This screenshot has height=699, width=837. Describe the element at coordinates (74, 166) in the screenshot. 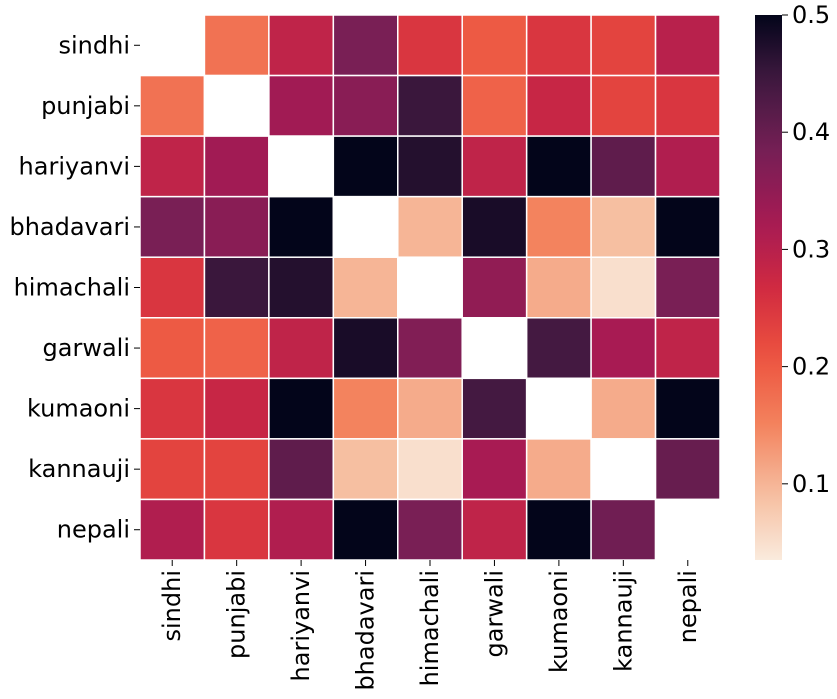

I see `row-label: hariyanvi` at that location.